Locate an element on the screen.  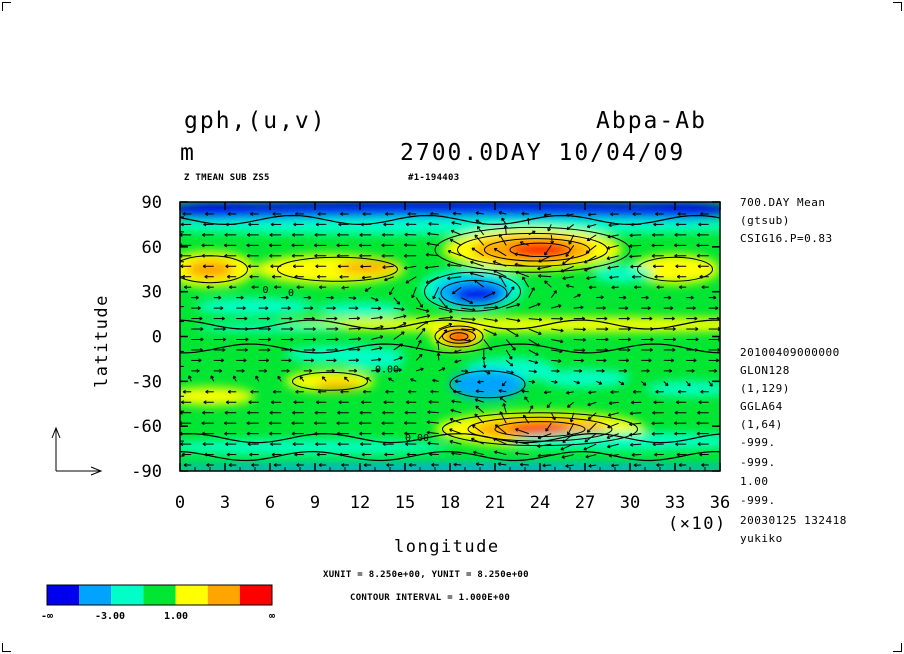
x-tick-label: 33 is located at coordinates (675, 503).